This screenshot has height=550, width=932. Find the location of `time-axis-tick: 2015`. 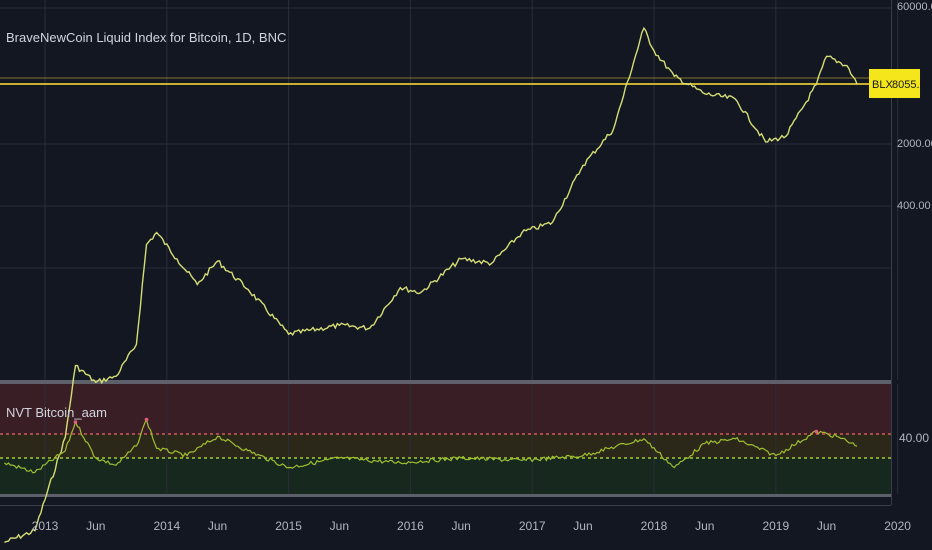

time-axis-tick: 2015 is located at coordinates (288, 526).